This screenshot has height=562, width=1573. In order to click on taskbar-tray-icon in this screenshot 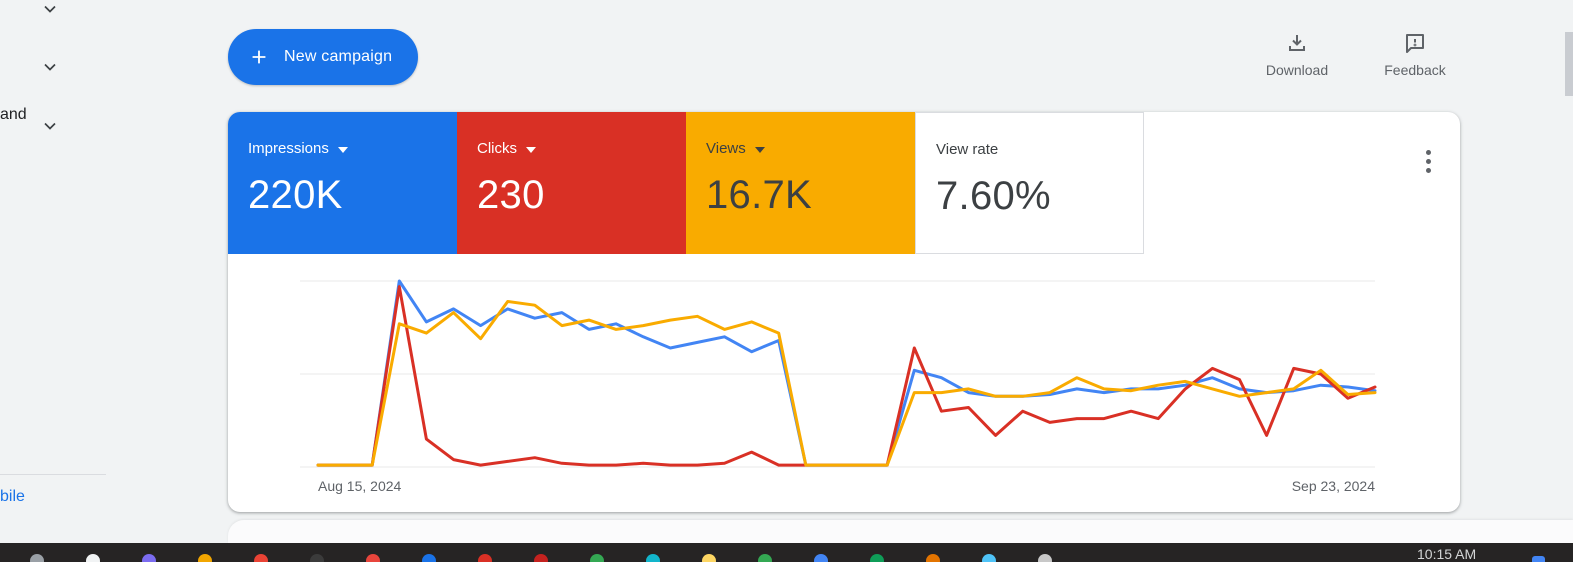, I will do `click(1538, 559)`.